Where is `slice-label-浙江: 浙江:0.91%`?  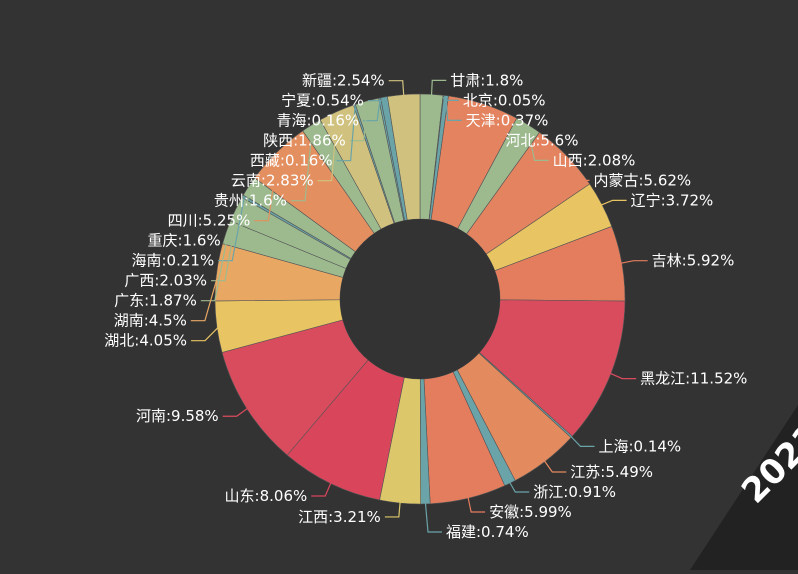 slice-label-浙江: 浙江:0.91% is located at coordinates (574, 492).